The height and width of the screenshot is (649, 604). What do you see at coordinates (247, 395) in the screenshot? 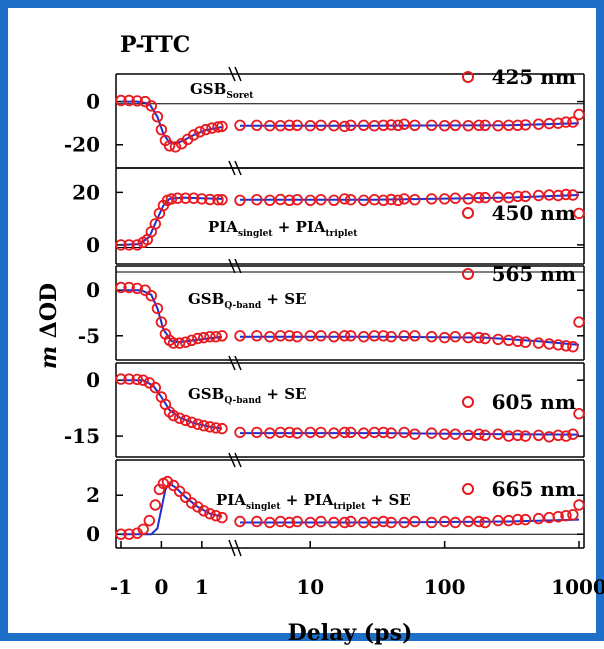
I see `panel-annotation: GSBQ-band + SE` at bounding box center [247, 395].